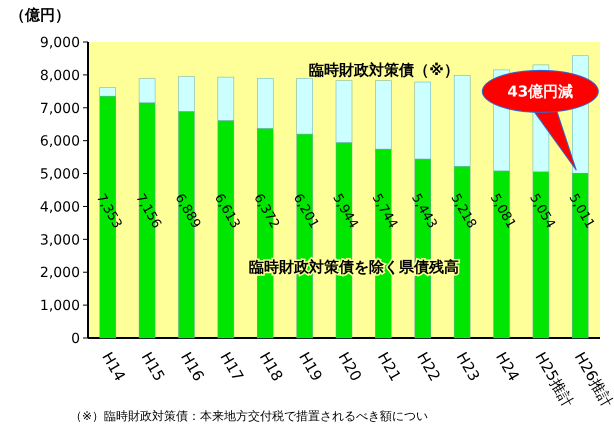 This screenshot has height=426, width=614. What do you see at coordinates (60, 43) in the screenshot?
I see `y-tick-label: 9,000` at bounding box center [60, 43].